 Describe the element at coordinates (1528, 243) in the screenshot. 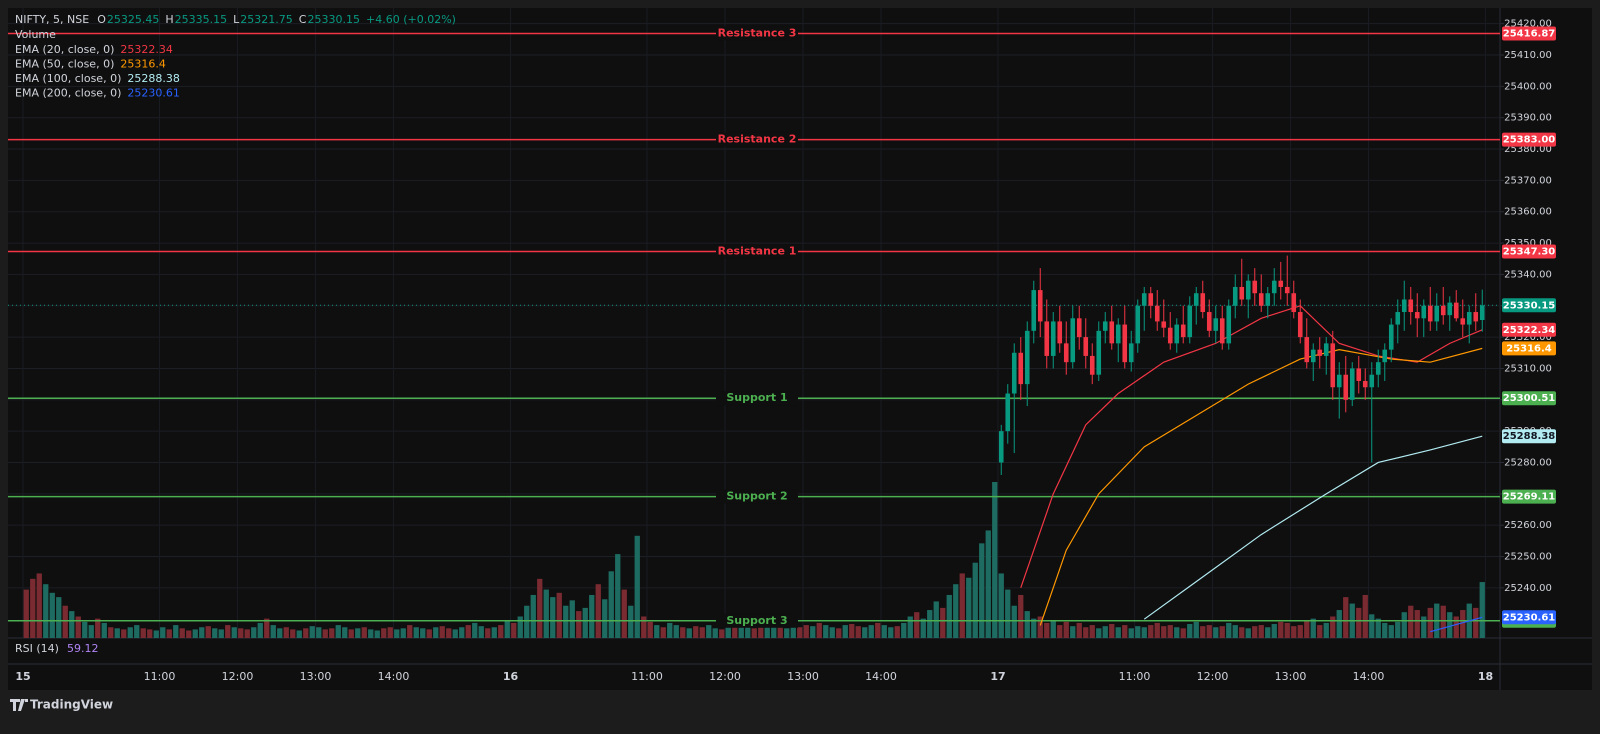

I see `y-tick-label: 25350.00` at that location.